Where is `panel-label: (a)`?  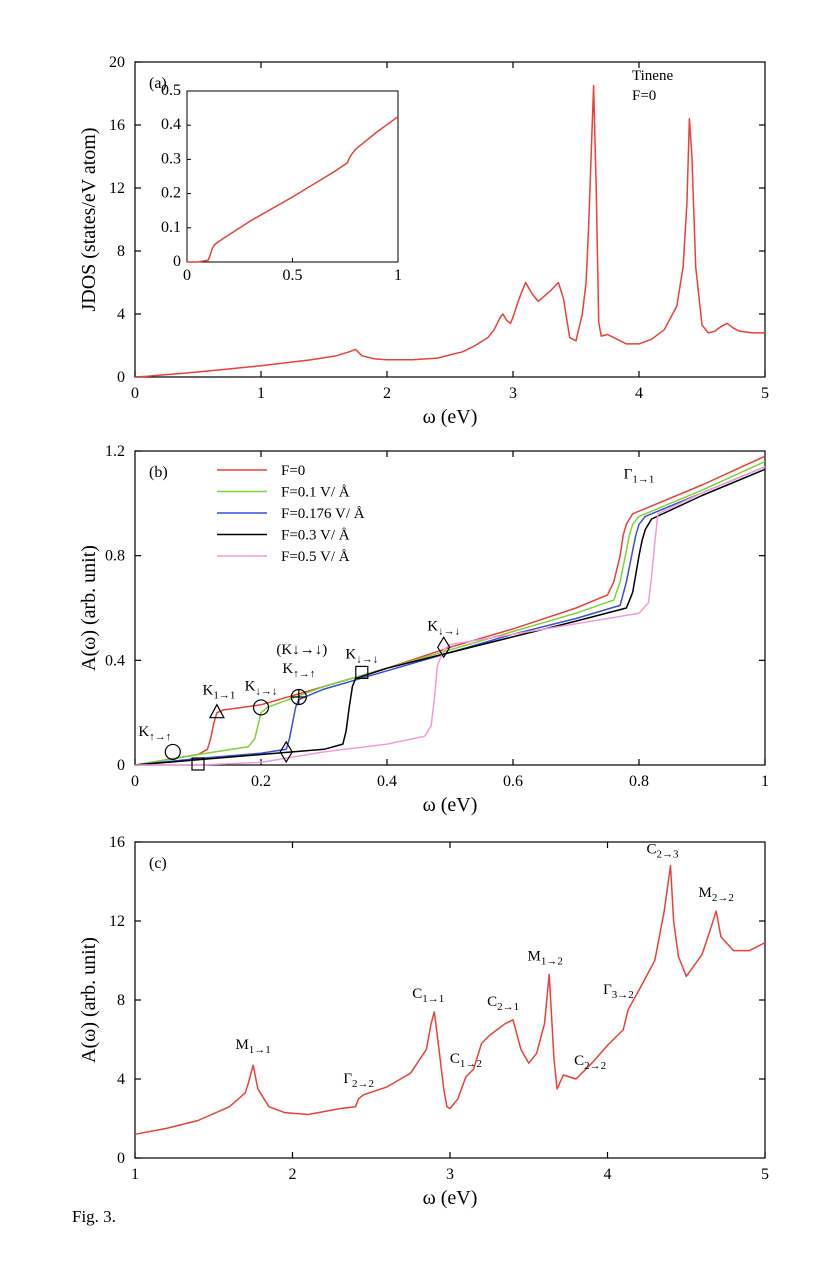
panel-label: (a) is located at coordinates (158, 83).